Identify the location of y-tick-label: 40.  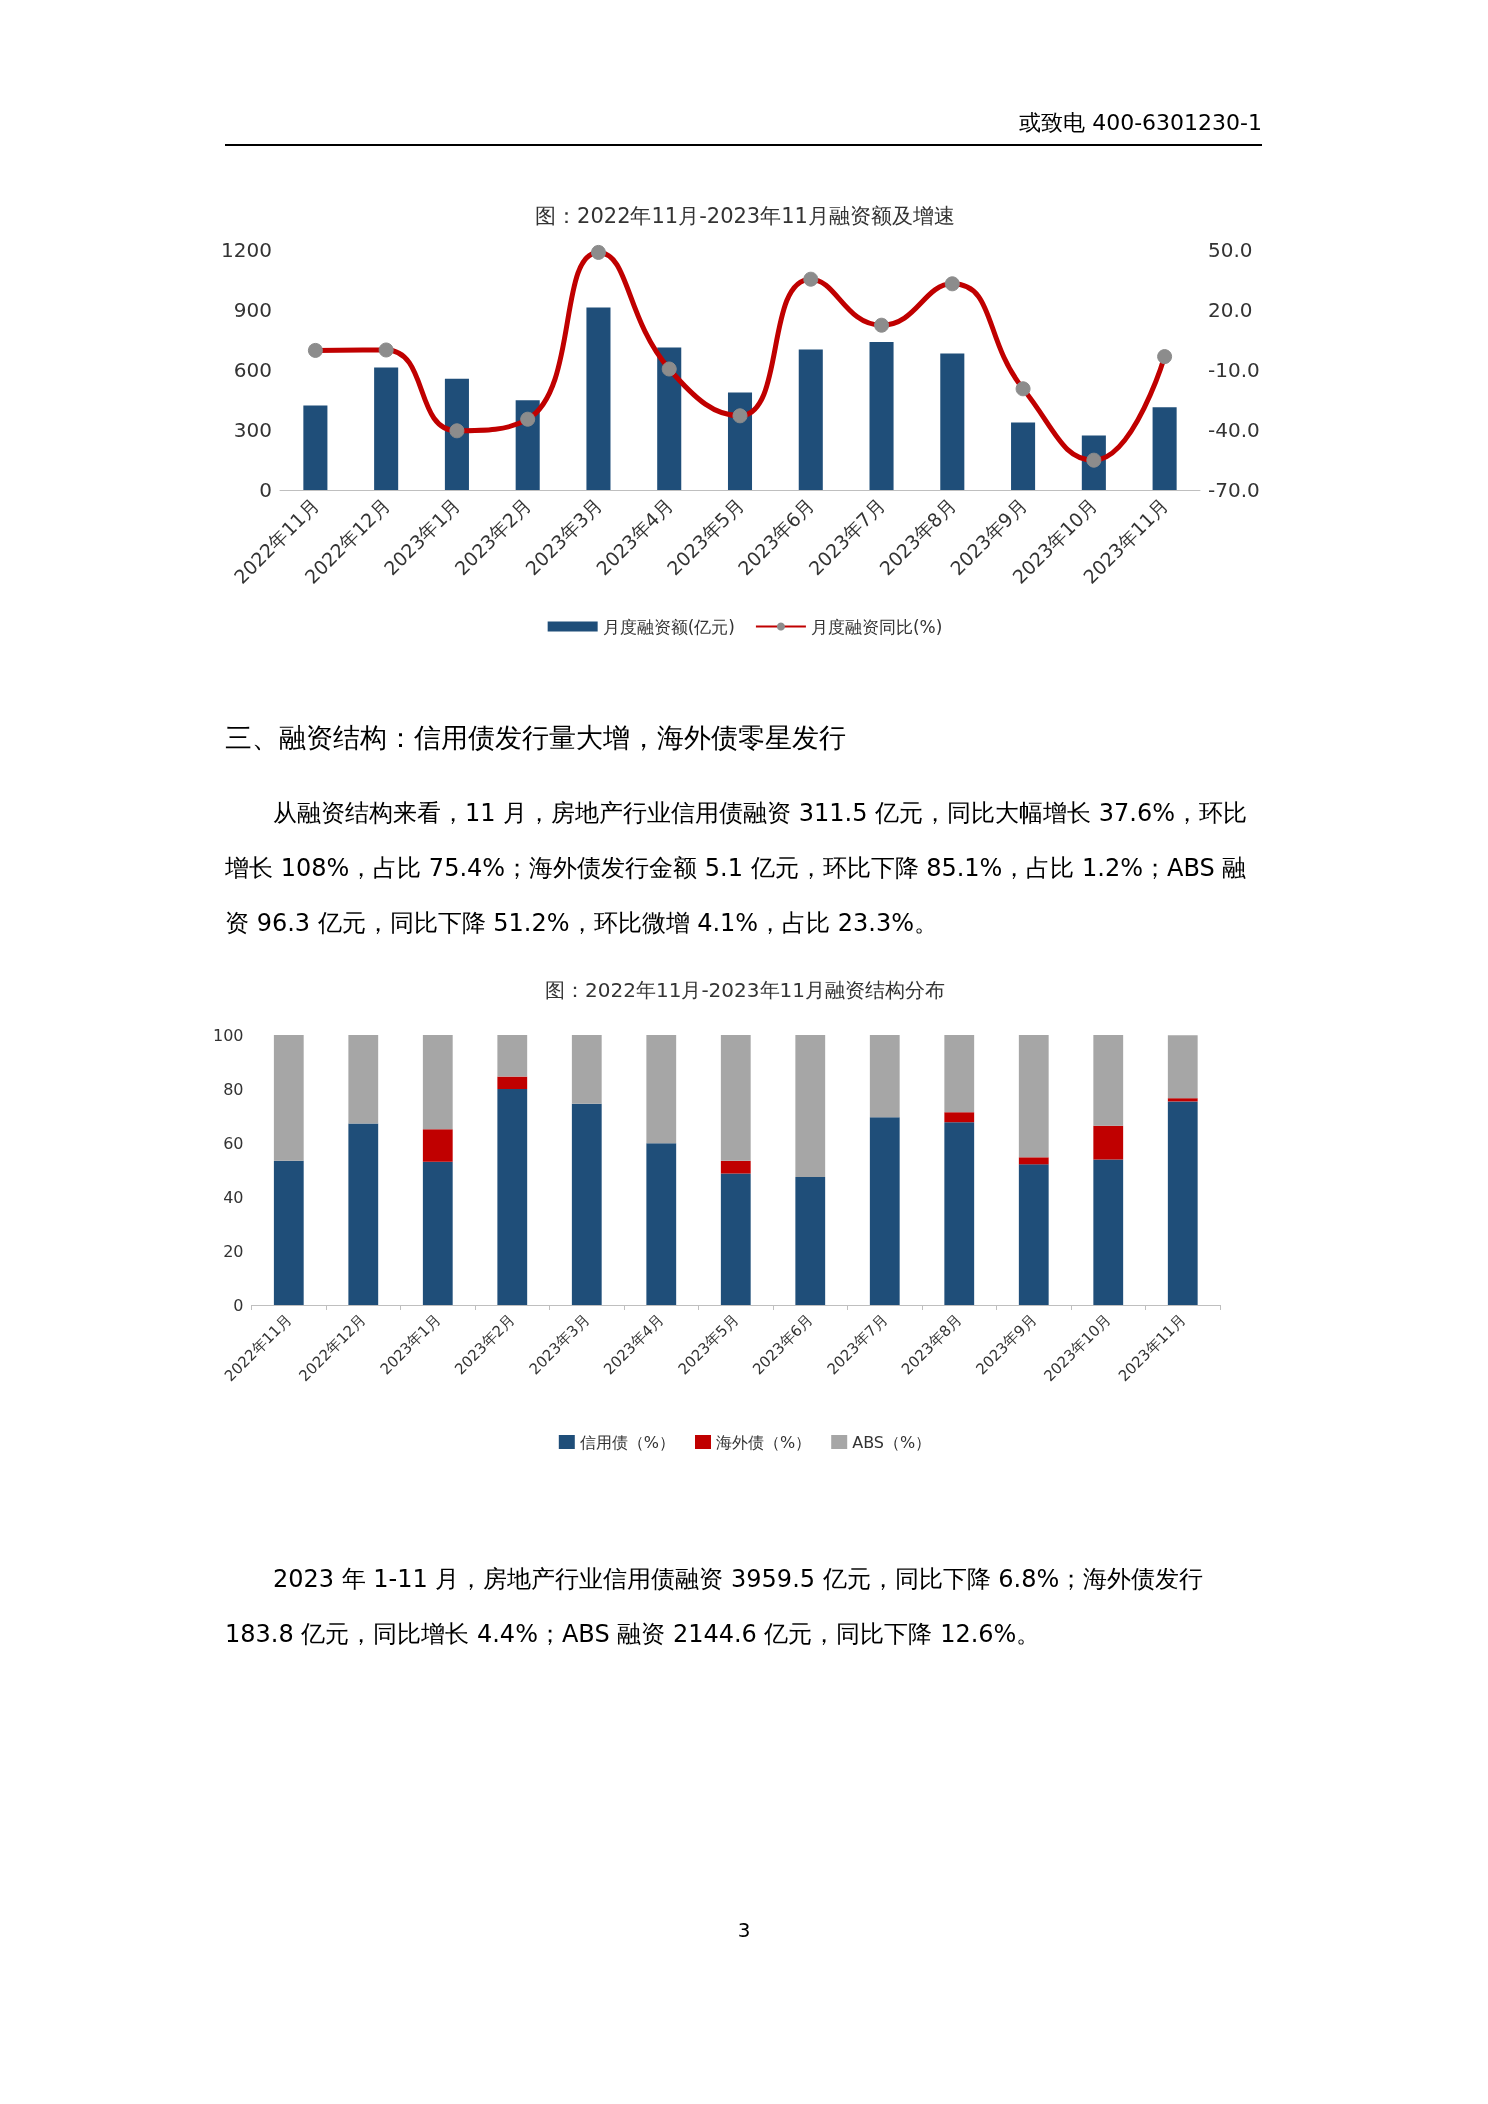
(233, 1197).